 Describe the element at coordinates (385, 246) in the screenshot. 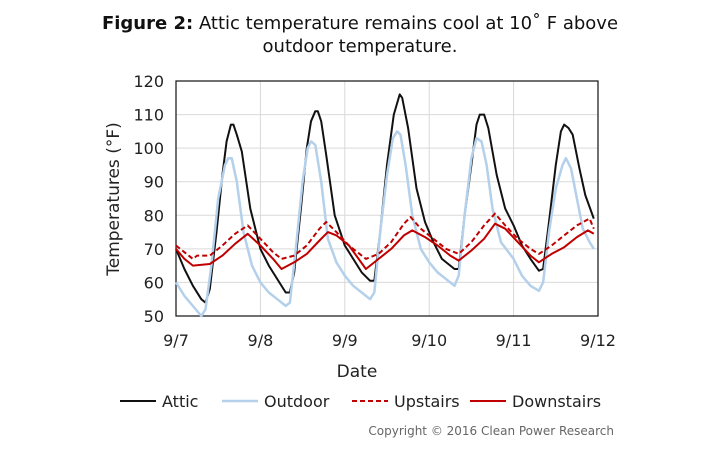

I see `series-line-downstairs` at that location.